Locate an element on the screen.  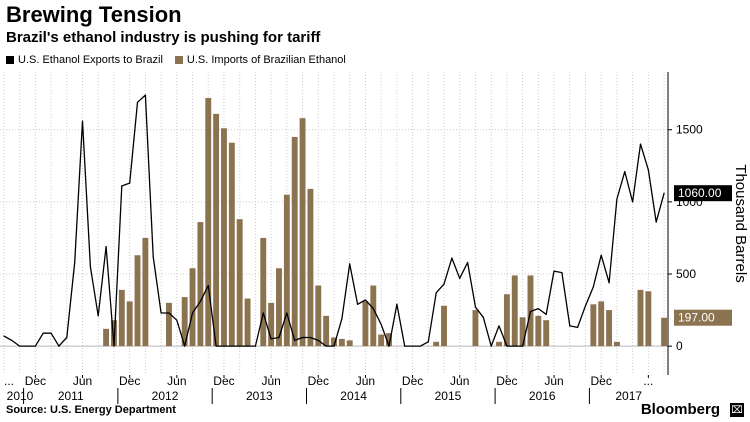
x-year-label: 2017 is located at coordinates (628, 396).